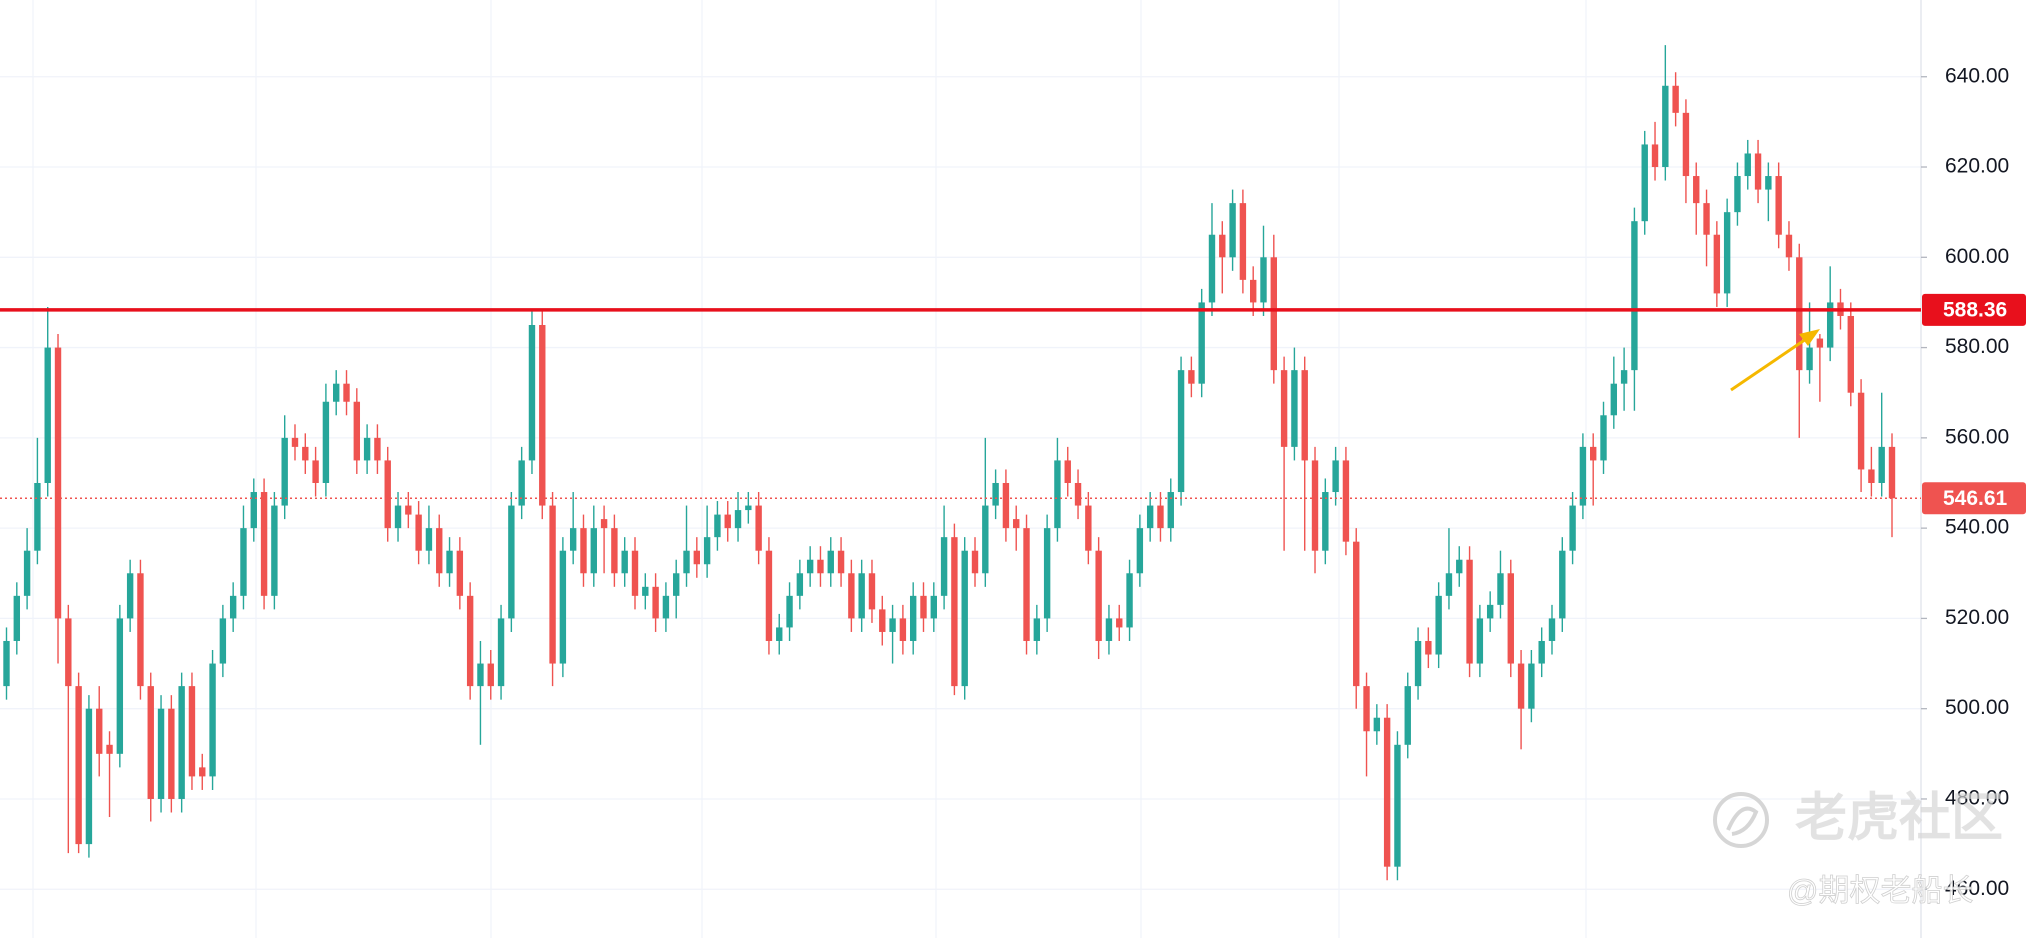 The image size is (2038, 938). What do you see at coordinates (1974, 309) in the screenshot?
I see `price-tag-box` at bounding box center [1974, 309].